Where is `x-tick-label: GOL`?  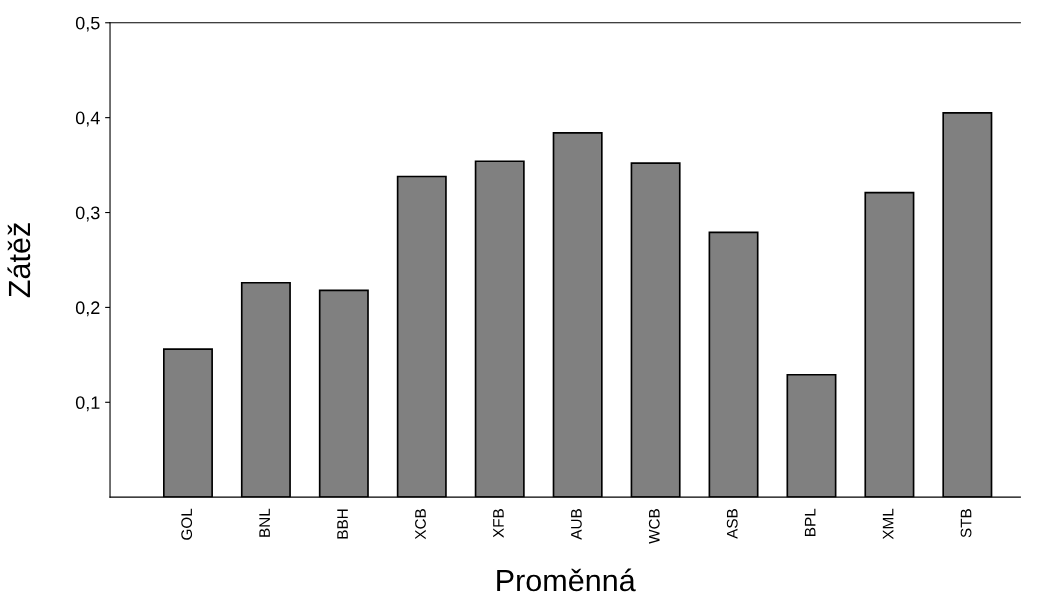
x-tick-label: GOL is located at coordinates (187, 524).